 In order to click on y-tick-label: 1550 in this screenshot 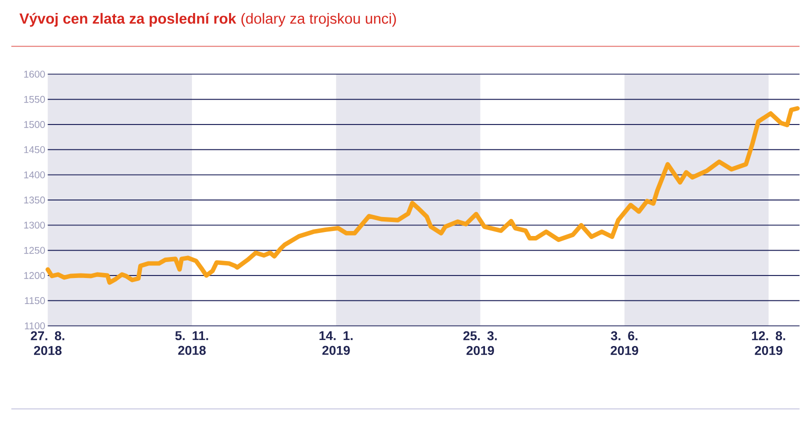, I will do `click(34, 99)`.